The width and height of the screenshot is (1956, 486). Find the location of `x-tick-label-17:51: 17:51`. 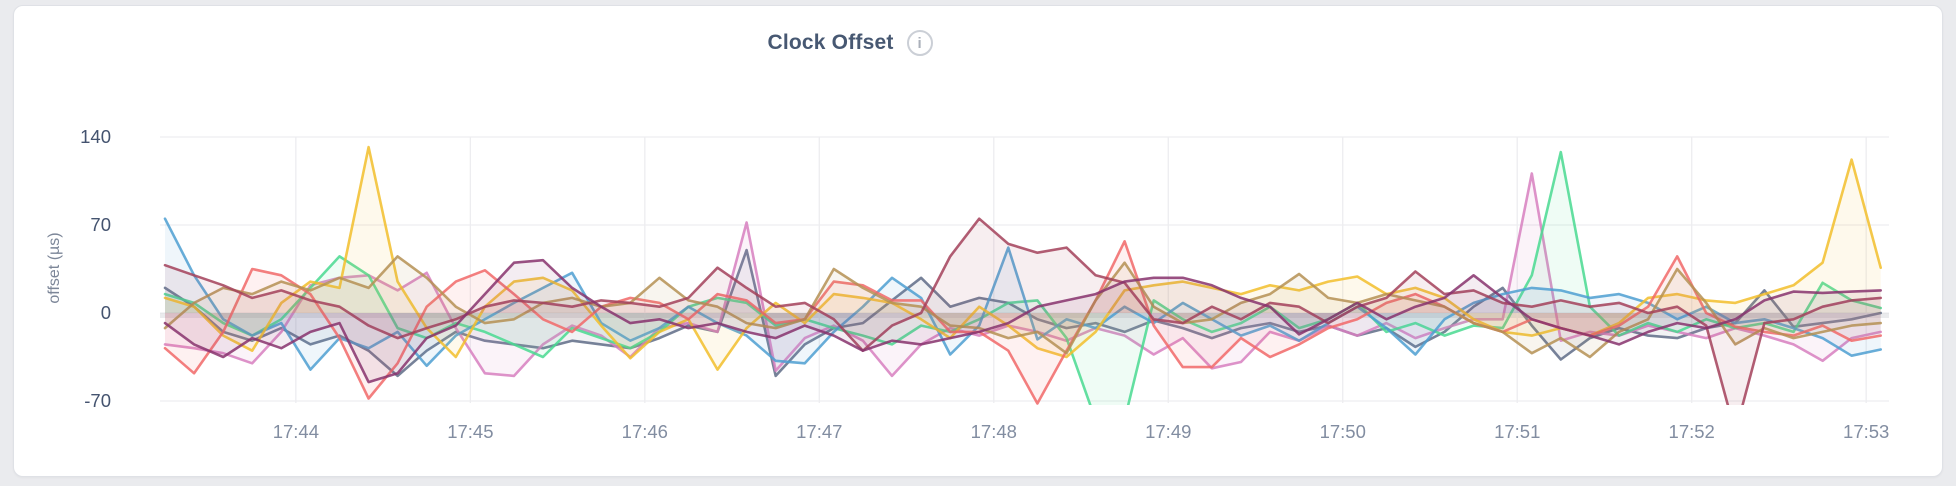

x-tick-label-17:51: 17:51 is located at coordinates (1517, 431).